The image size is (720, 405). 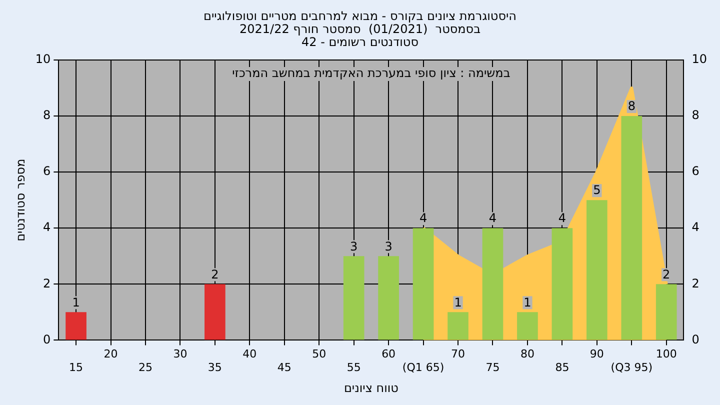 What do you see at coordinates (696, 171) in the screenshot?
I see `y2-tick-label: 6` at bounding box center [696, 171].